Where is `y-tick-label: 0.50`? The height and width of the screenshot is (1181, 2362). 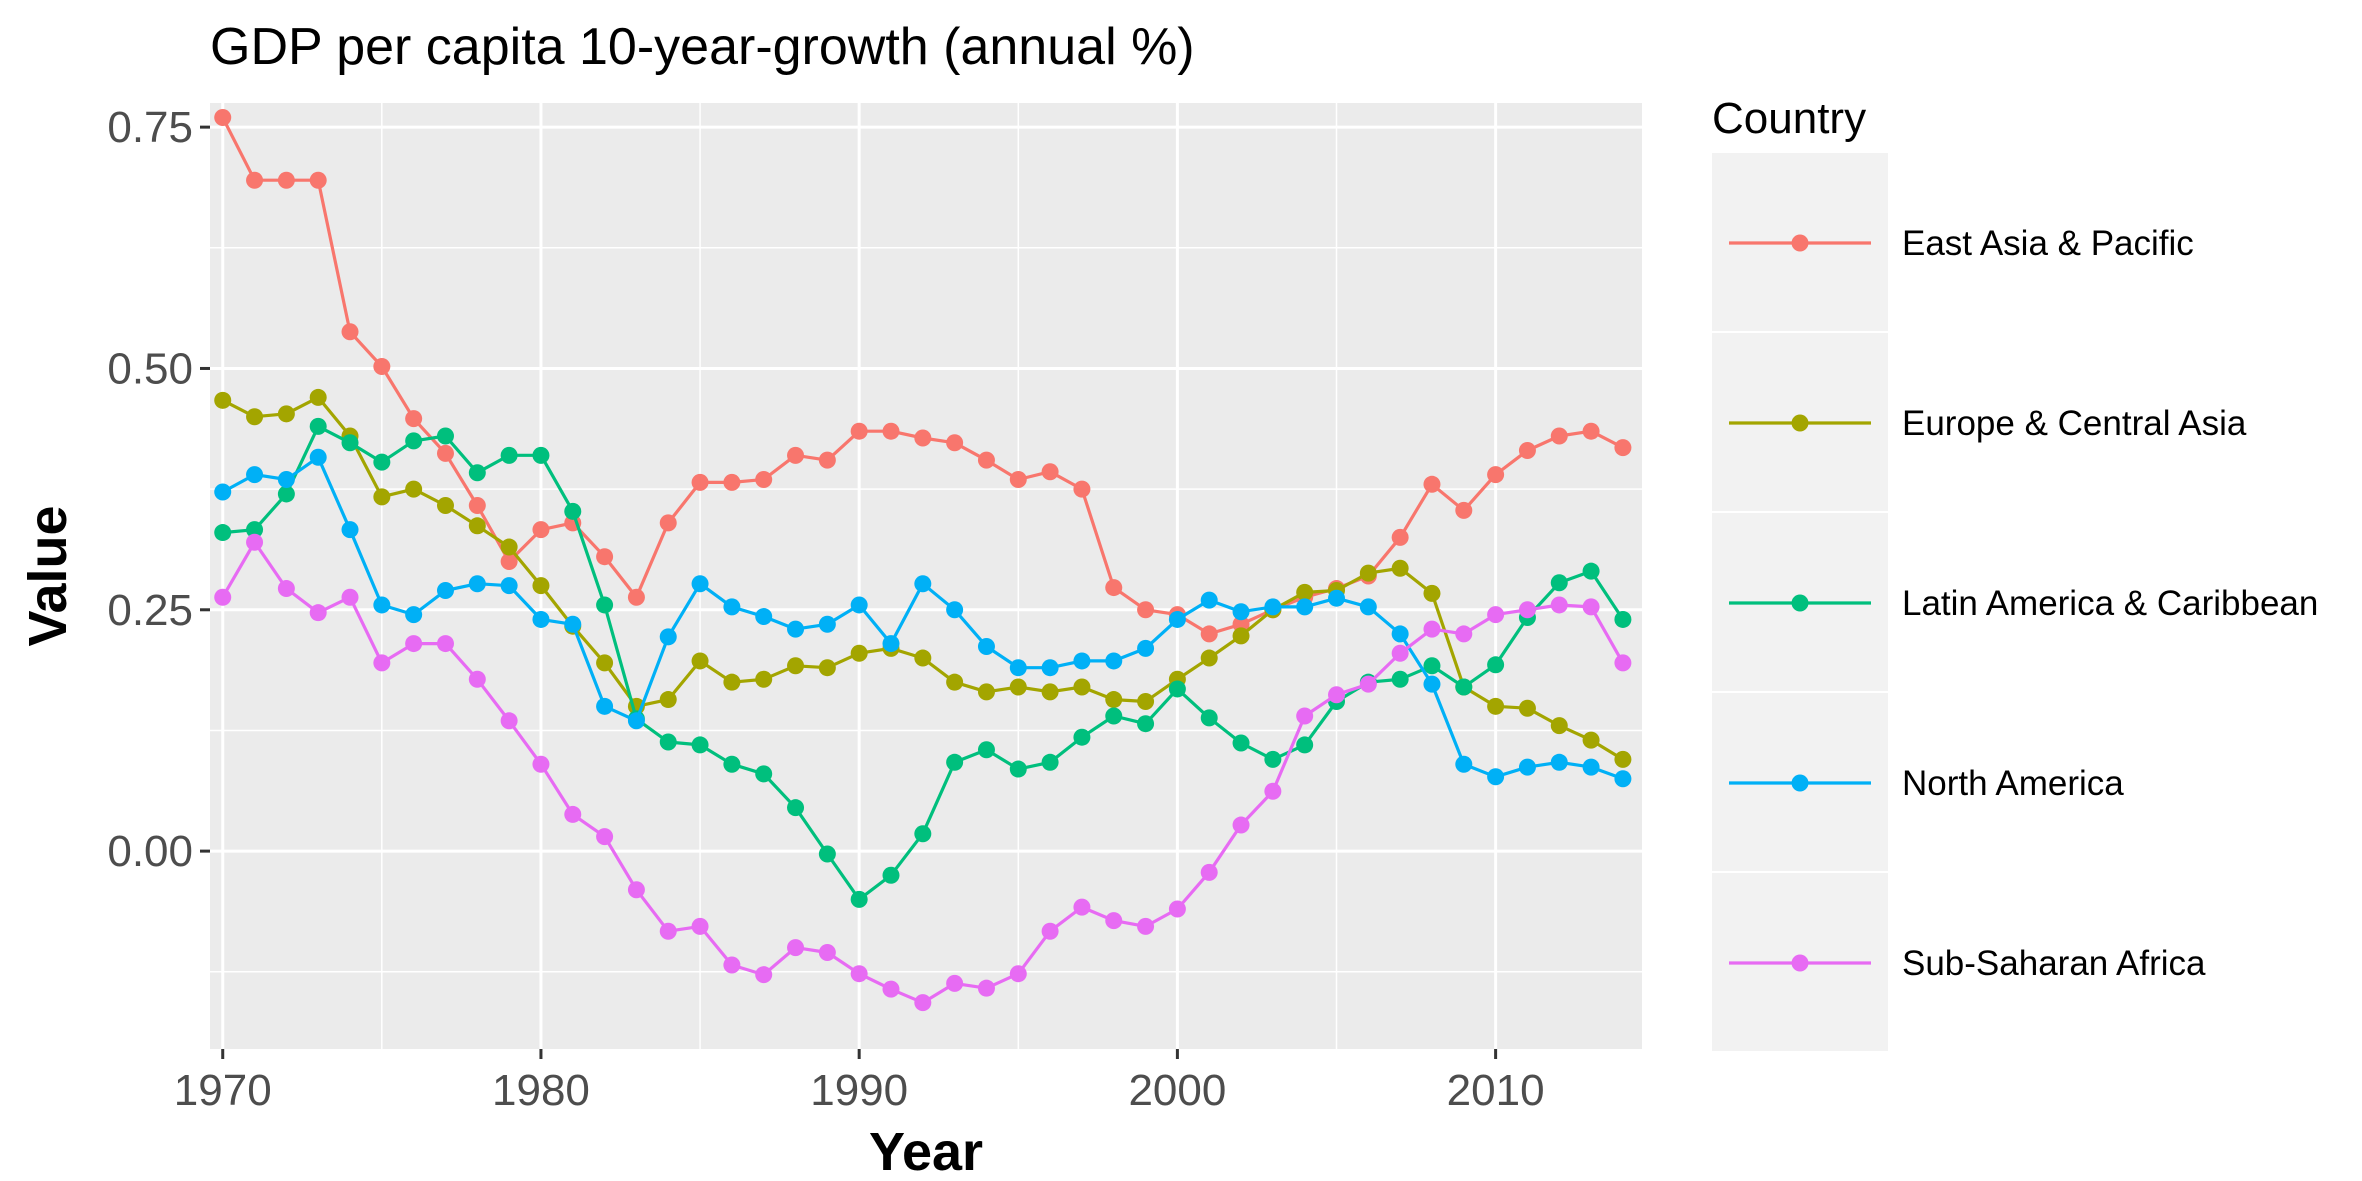 y-tick-label: 0.50 is located at coordinates (150, 368).